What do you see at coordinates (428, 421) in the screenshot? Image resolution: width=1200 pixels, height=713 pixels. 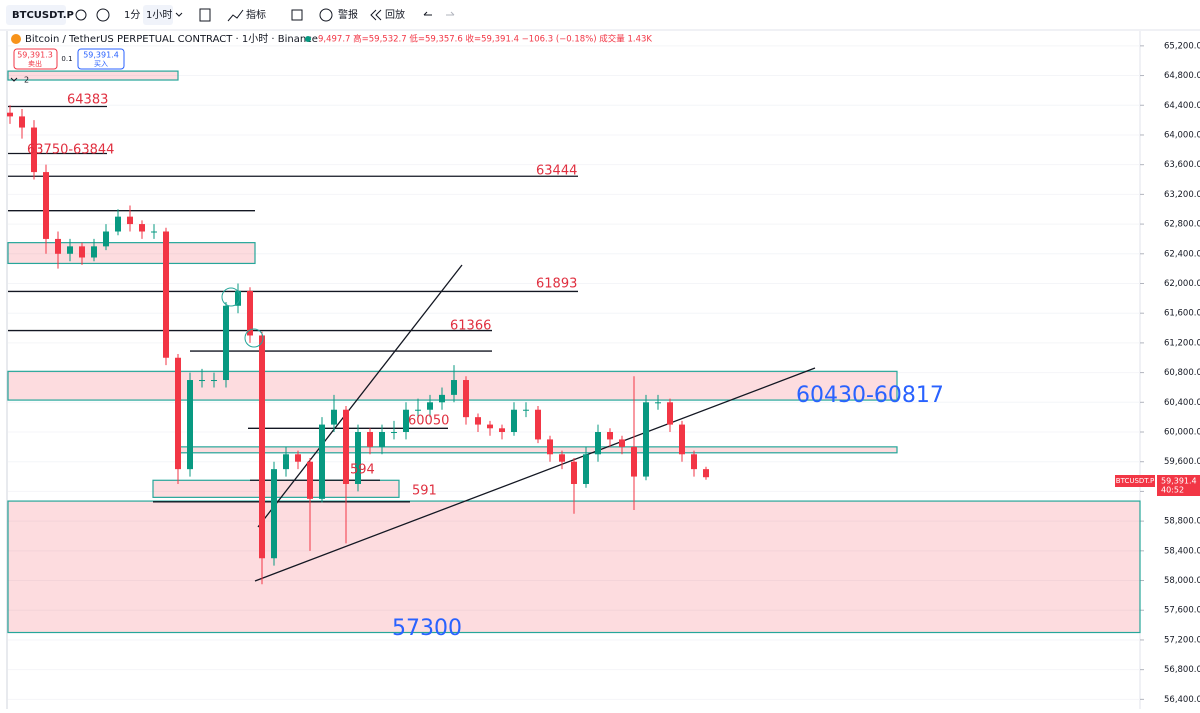 I see `annotation: 60050` at bounding box center [428, 421].